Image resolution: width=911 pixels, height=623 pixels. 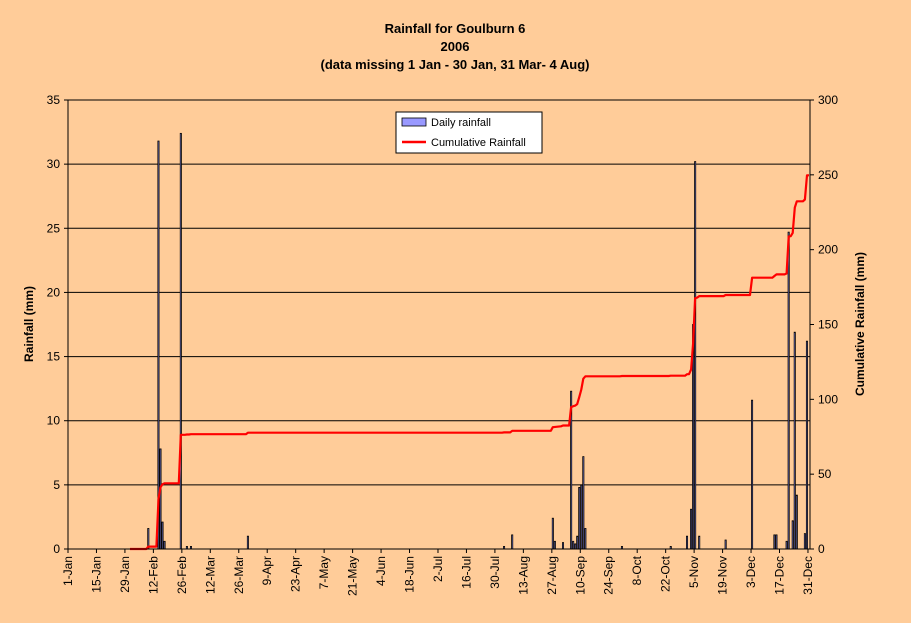 I want to click on x-tick-label: 8-Oct, so click(x=637, y=570).